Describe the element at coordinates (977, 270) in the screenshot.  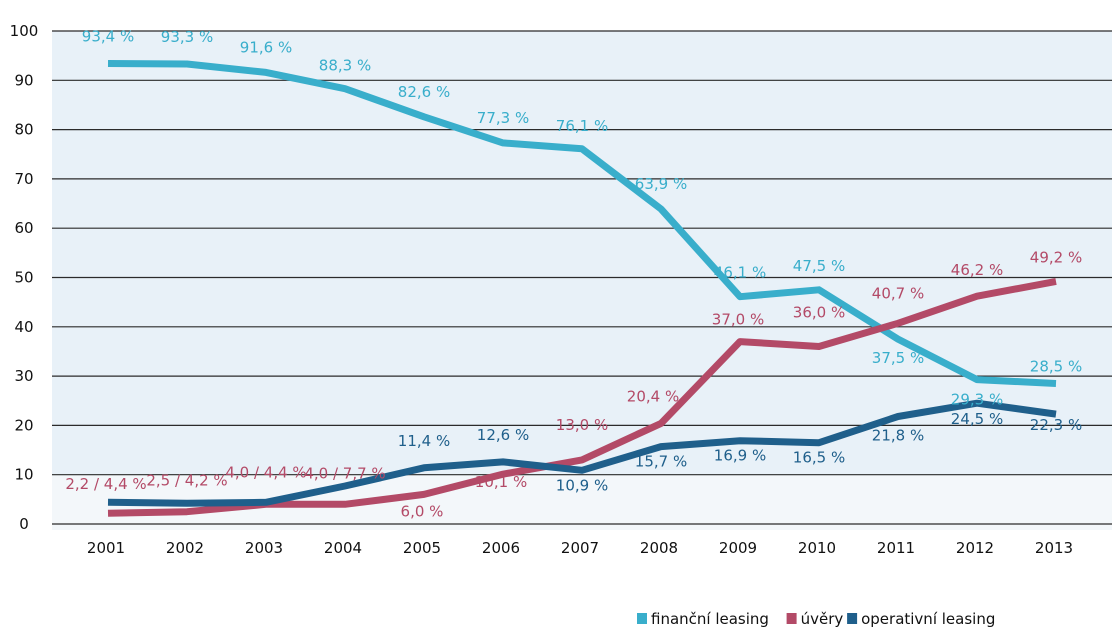
I see `data-label: 46,2 %` at that location.